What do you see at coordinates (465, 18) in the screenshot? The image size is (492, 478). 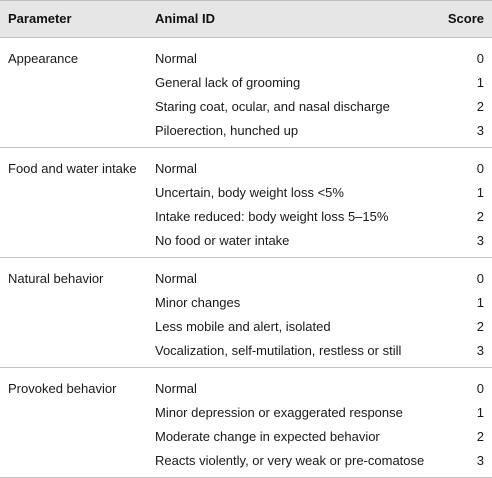 I see `header-score: Score` at bounding box center [465, 18].